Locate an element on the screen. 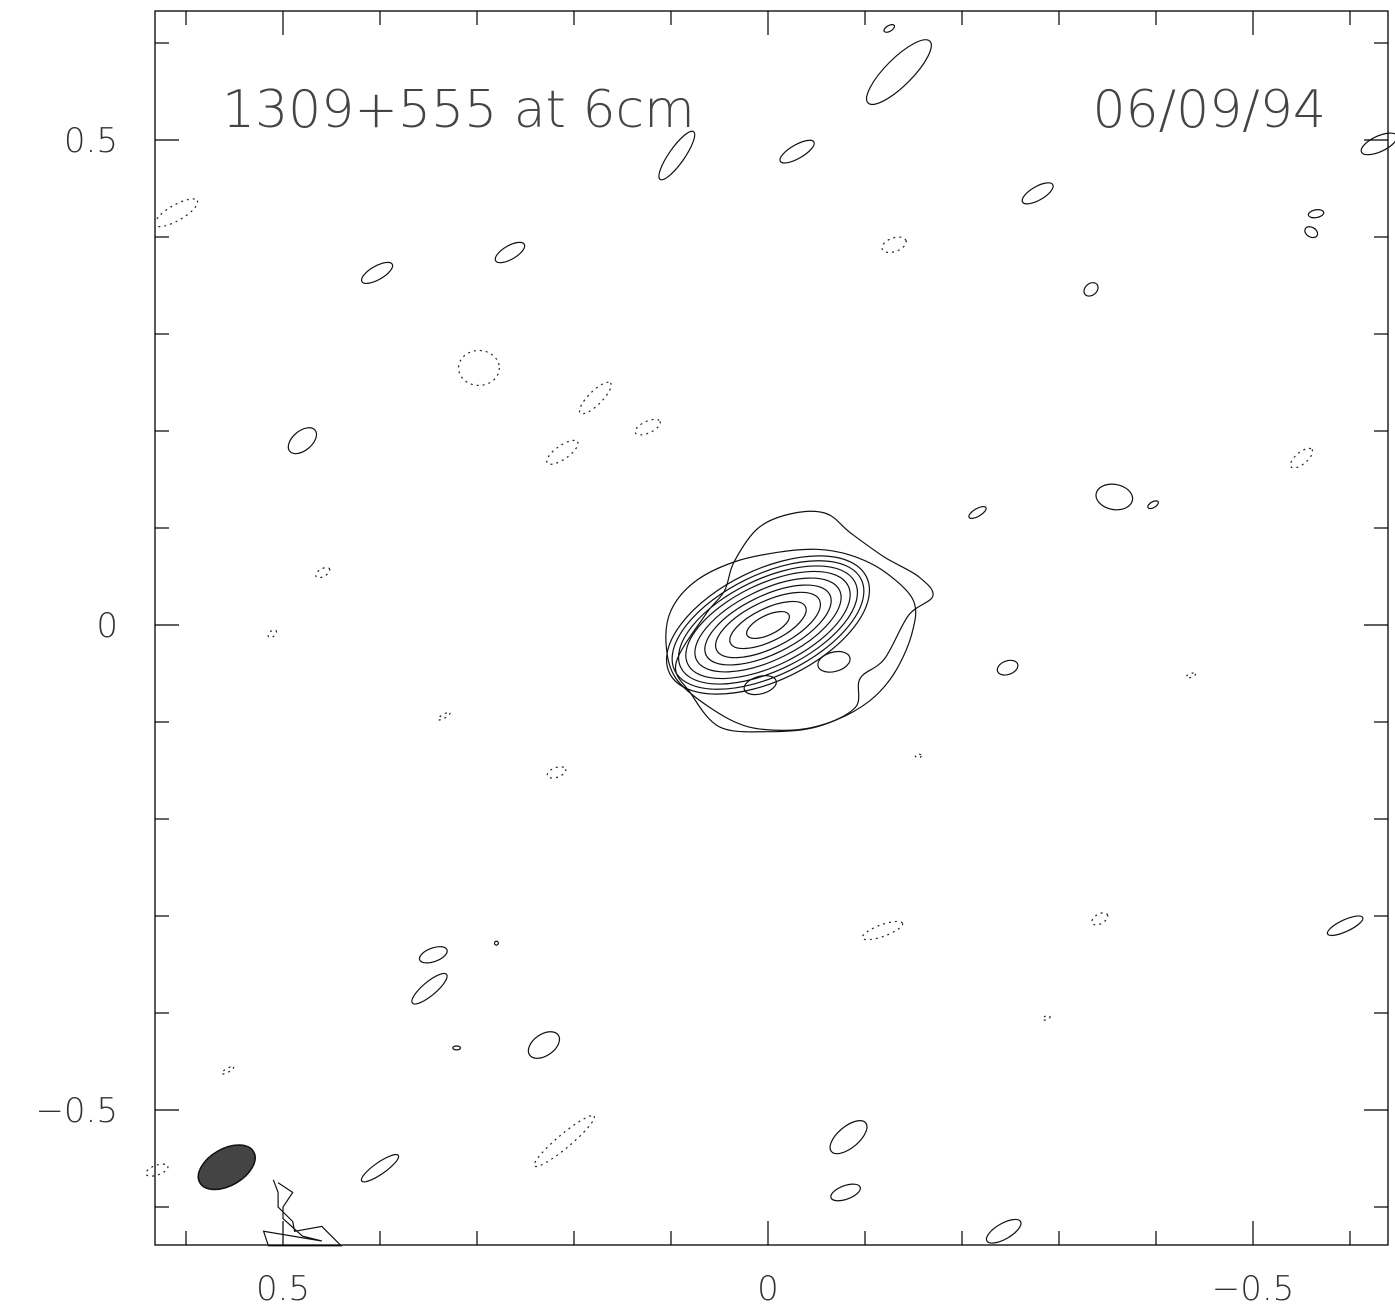  edge-contour is located at coordinates (302, 1213).